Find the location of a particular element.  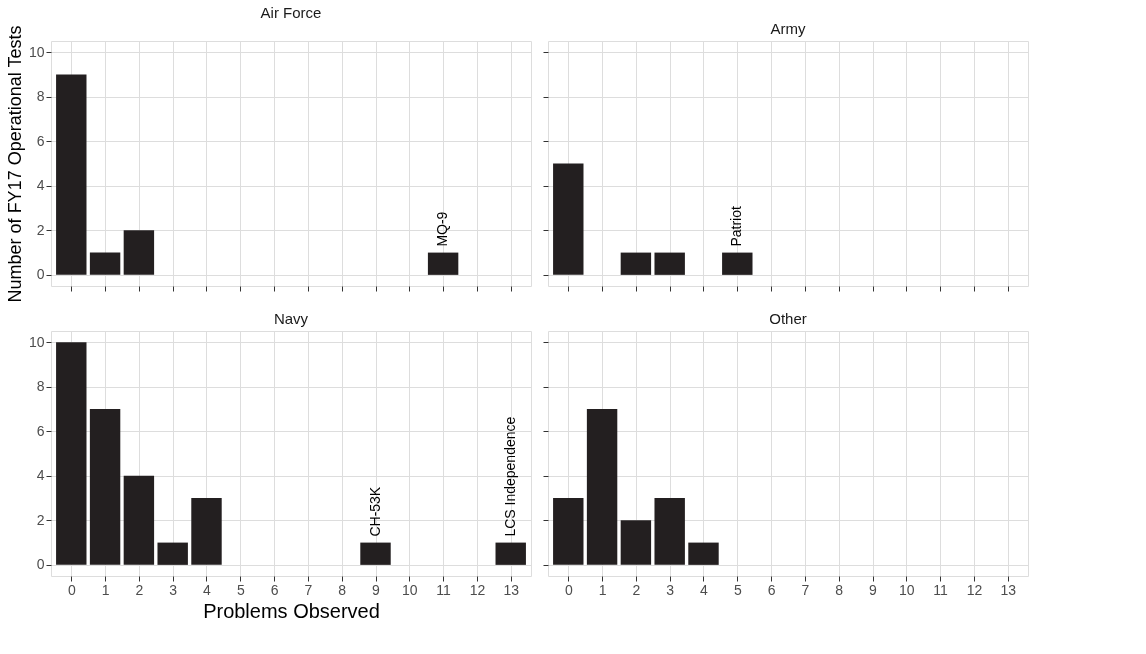

annotation: LCS Independence is located at coordinates (509, 476).